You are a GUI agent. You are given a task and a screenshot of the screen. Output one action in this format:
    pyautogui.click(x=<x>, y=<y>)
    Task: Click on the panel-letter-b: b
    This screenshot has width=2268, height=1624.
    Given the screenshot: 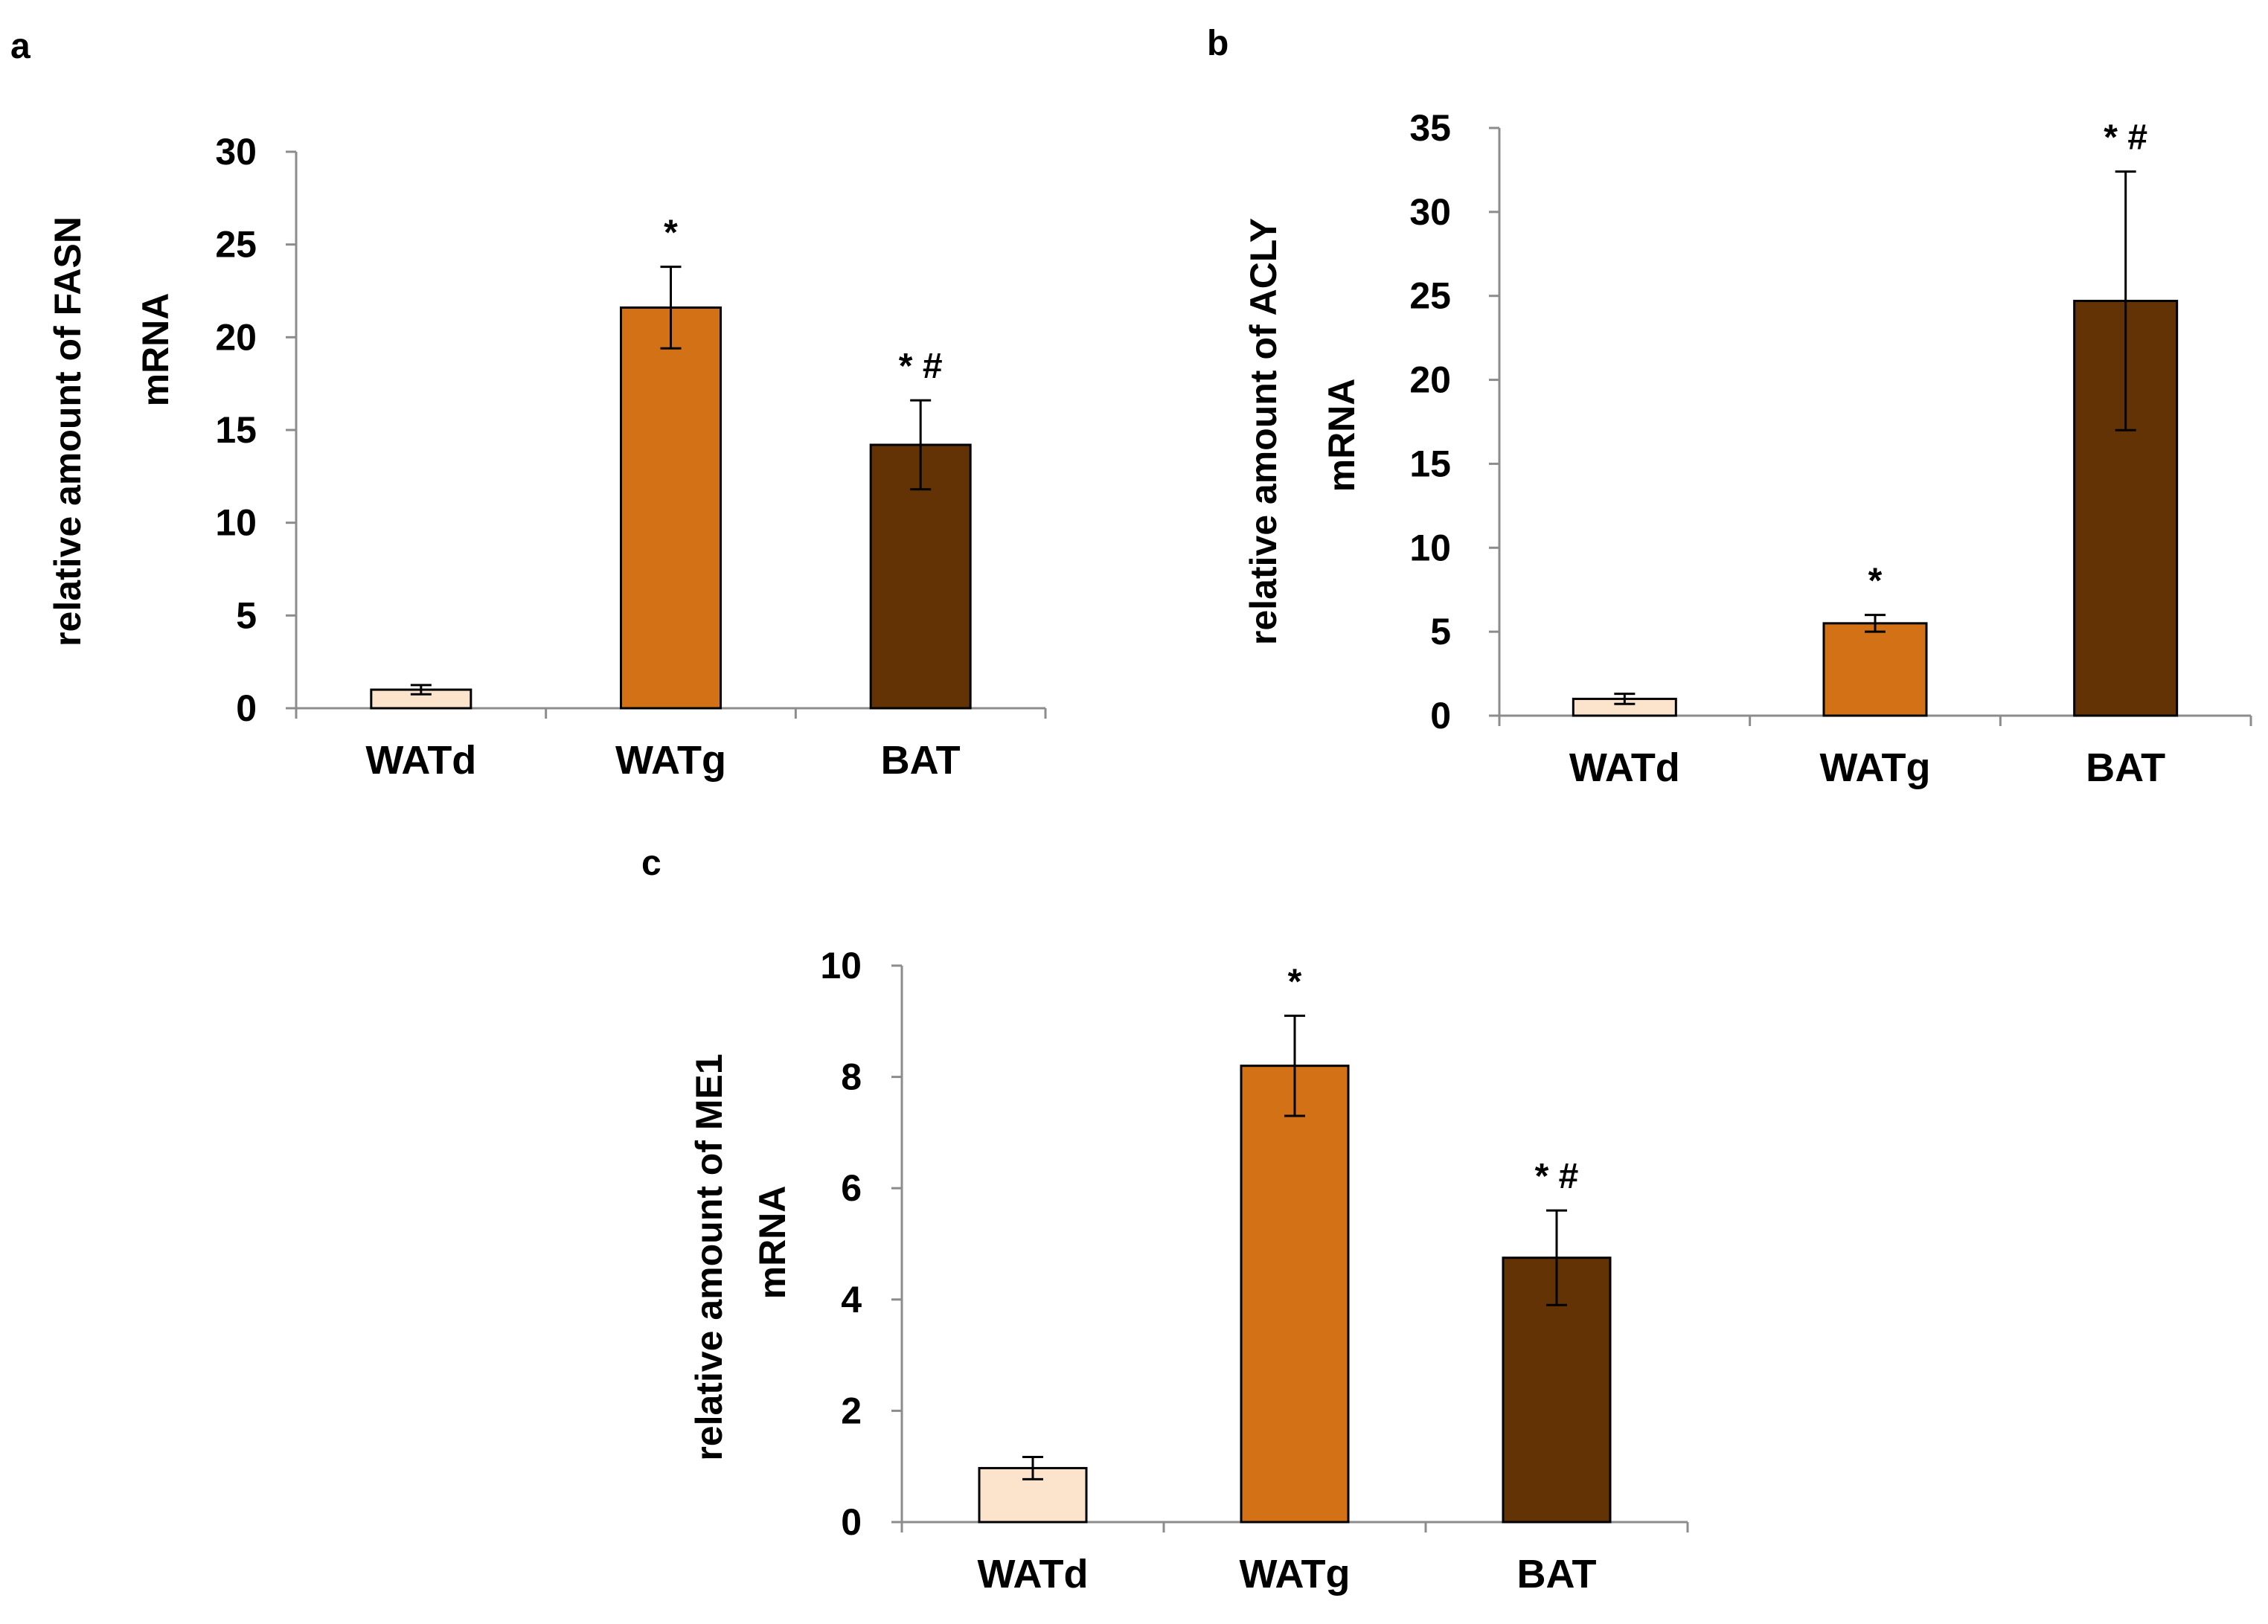 What is the action you would take?
    pyautogui.click(x=1217, y=43)
    